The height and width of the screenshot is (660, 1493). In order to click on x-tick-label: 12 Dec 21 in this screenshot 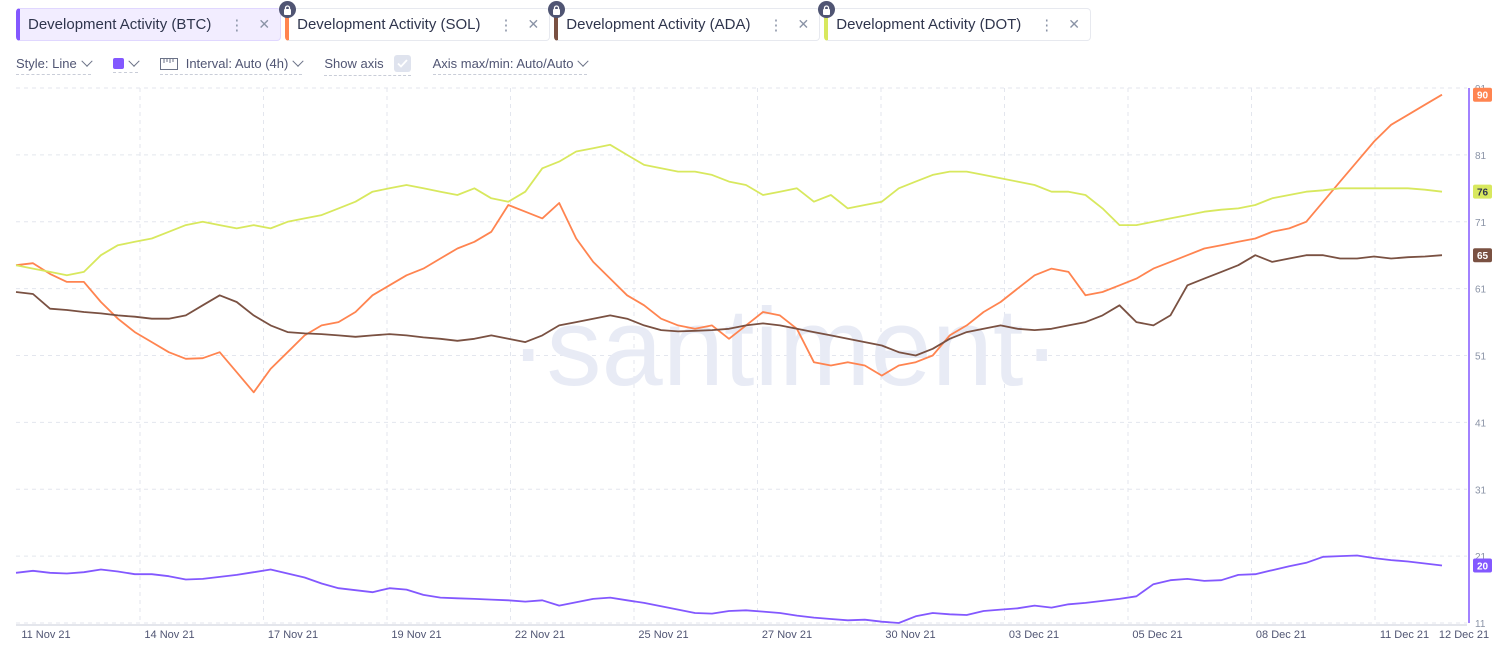, I will do `click(1464, 635)`.